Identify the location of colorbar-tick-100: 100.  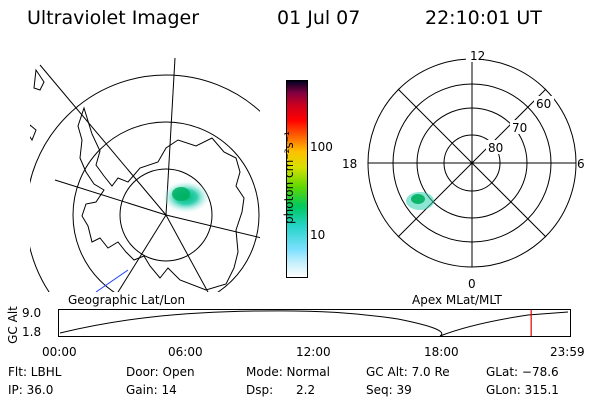
(321, 147).